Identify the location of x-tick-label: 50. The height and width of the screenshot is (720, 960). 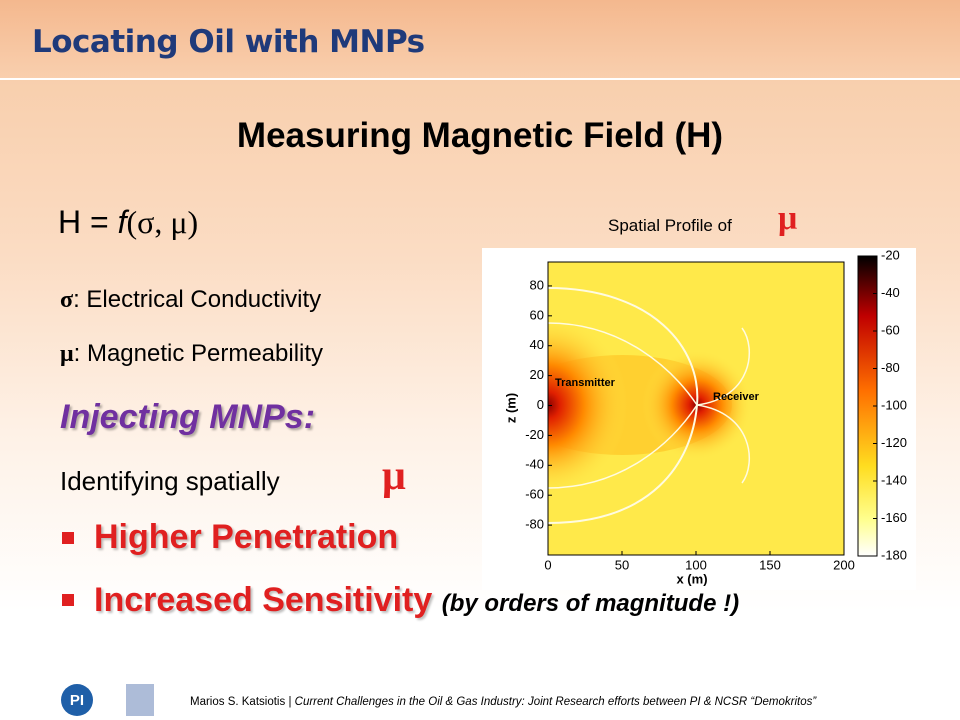
(622, 564).